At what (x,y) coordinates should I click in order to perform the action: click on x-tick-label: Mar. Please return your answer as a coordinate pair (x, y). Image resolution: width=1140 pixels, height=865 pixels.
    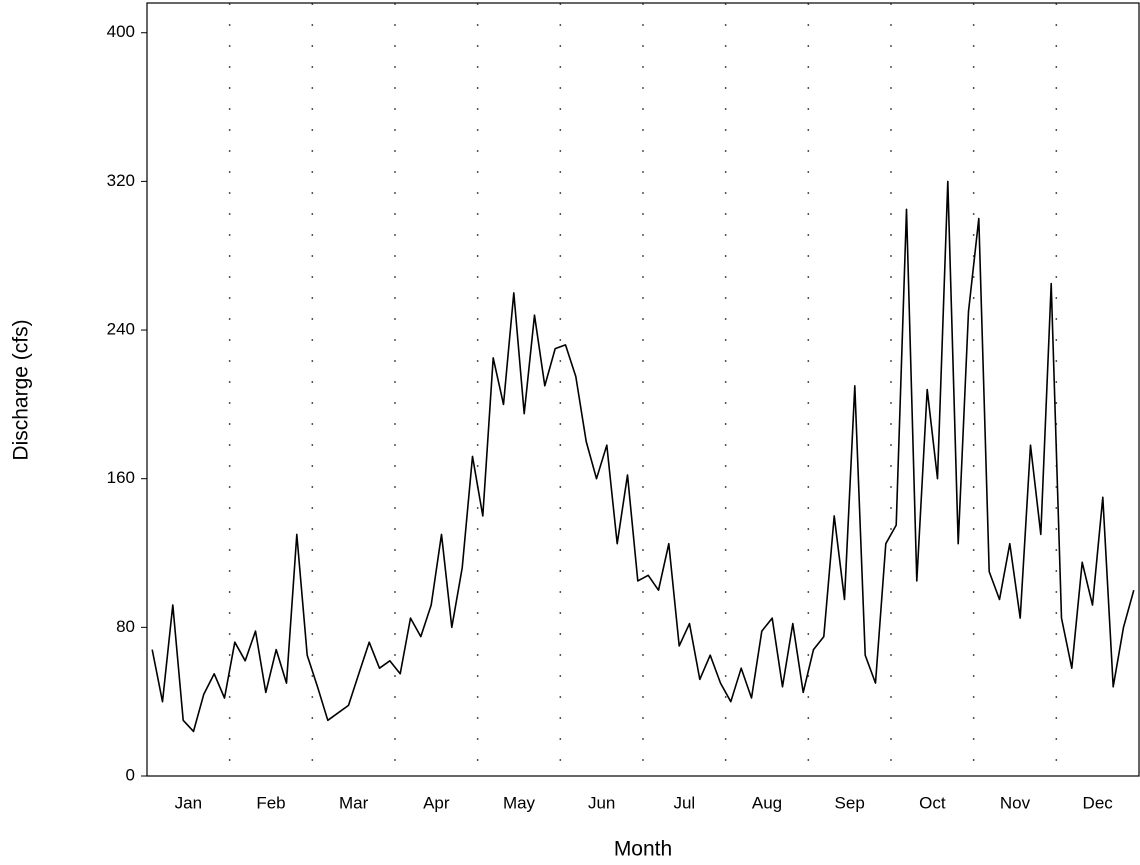
    Looking at the image, I should click on (354, 802).